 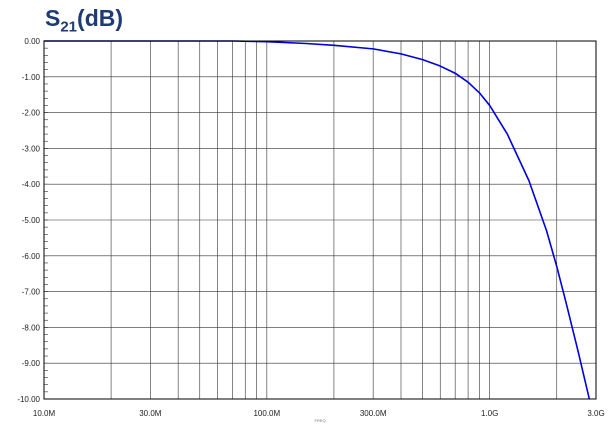 I want to click on chart-title-main: S, so click(x=53, y=18).